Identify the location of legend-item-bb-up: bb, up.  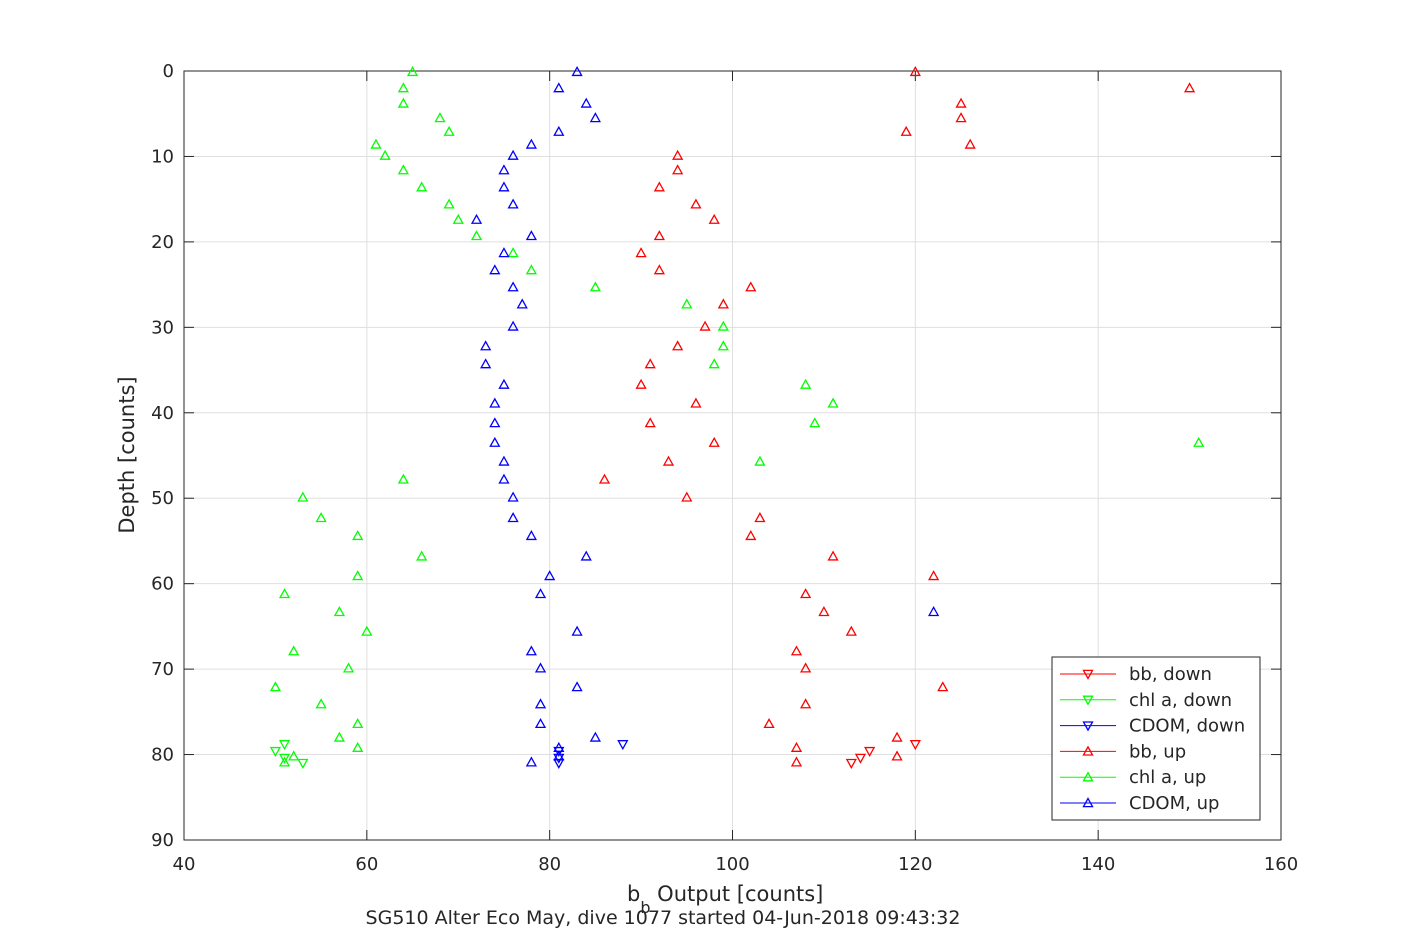
(1123, 751).